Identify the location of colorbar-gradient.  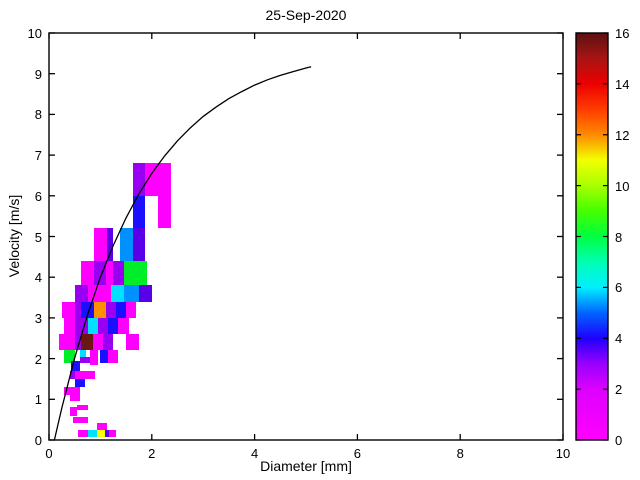
(592, 236).